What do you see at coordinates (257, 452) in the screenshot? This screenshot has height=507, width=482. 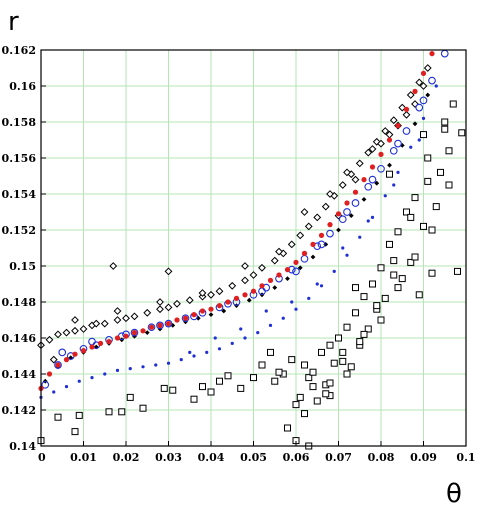 I see `x-axis-ticks: 0 0.01 0.02 0.03 0.04 0.05 0.06 0.07 0.08 0.09 0.1` at bounding box center [257, 452].